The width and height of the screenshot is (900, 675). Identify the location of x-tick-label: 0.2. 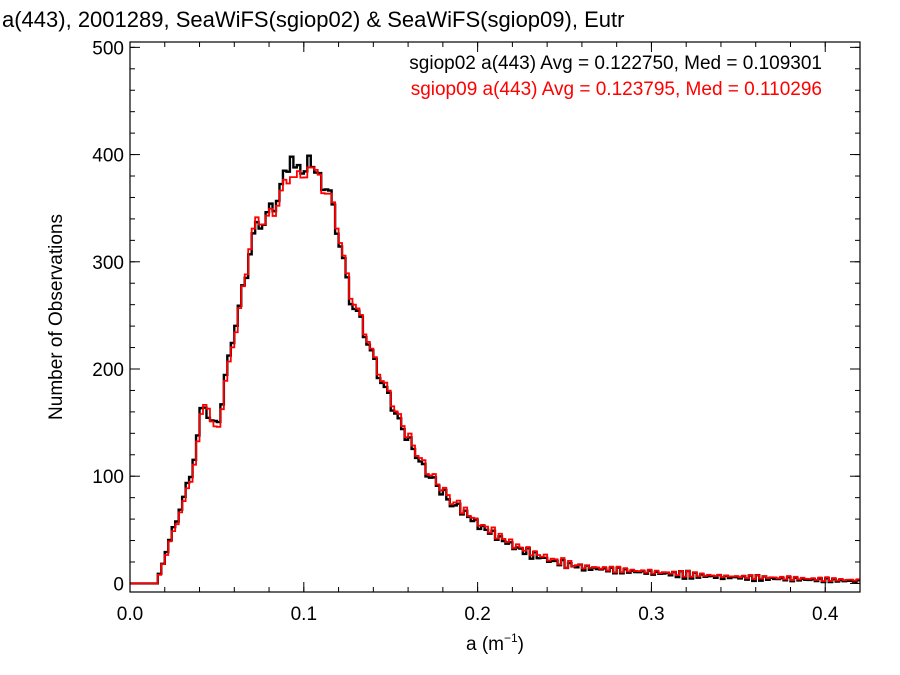
(477, 614).